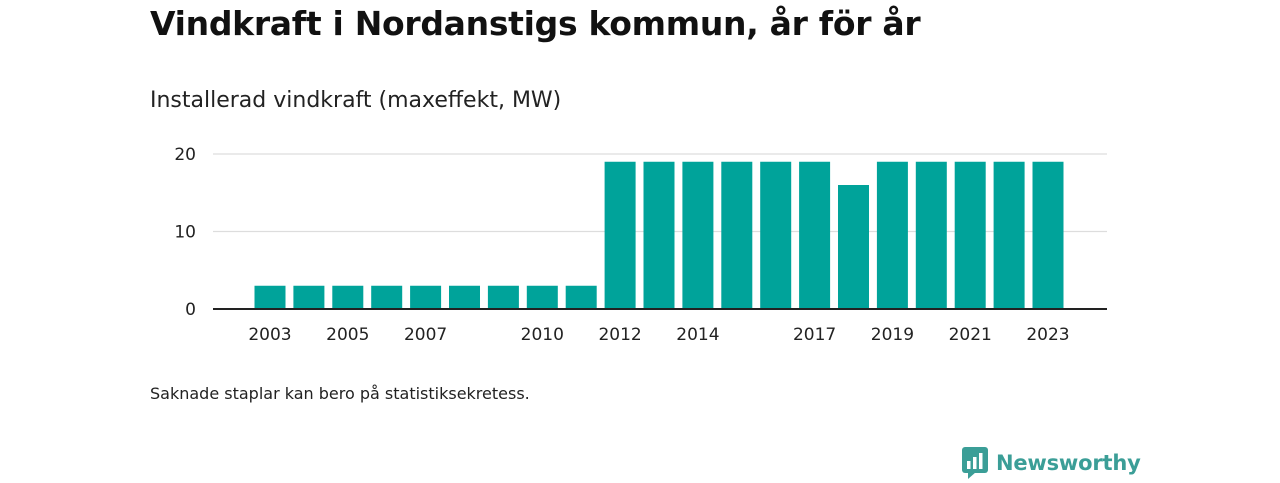 This screenshot has width=1280, height=483. I want to click on x-axis-ticks: 2003 2005 2007 2010 2012 2014 2017 2019 2021 2023, so click(658, 335).